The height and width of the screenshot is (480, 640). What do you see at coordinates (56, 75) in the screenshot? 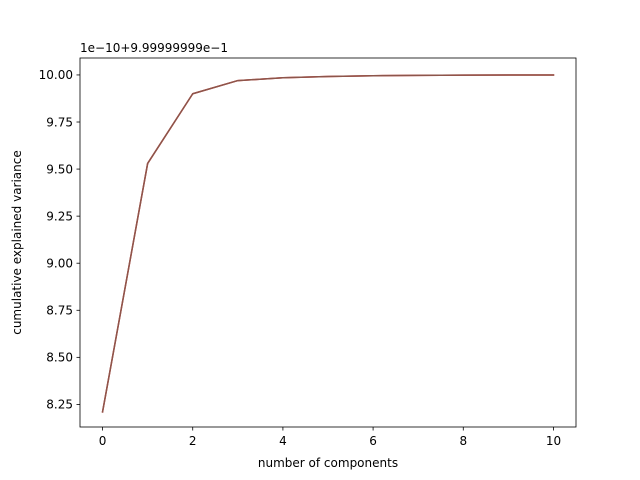
I see `y-tick-label: 10.00` at bounding box center [56, 75].